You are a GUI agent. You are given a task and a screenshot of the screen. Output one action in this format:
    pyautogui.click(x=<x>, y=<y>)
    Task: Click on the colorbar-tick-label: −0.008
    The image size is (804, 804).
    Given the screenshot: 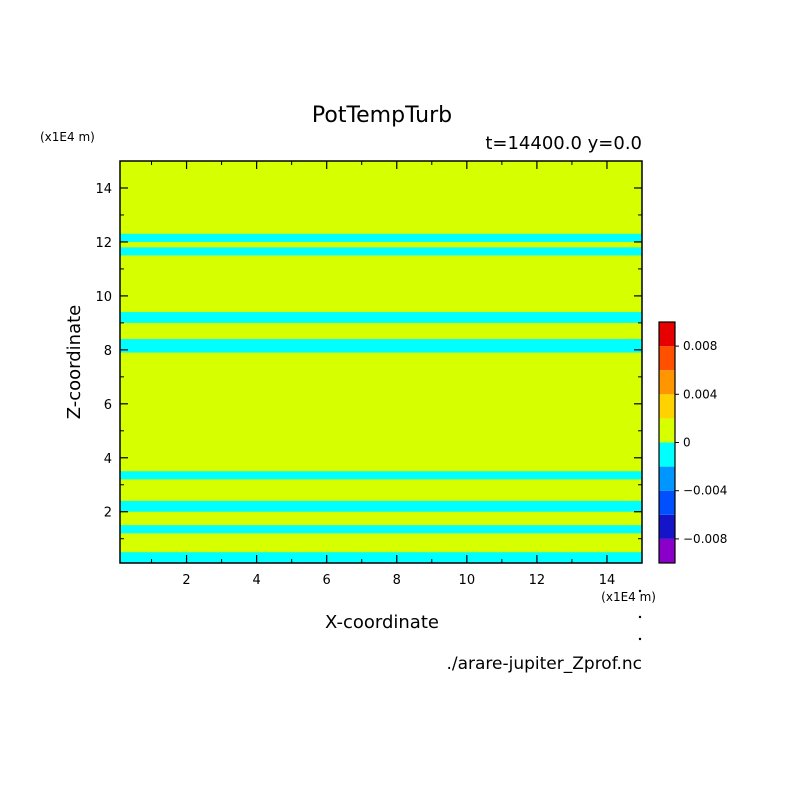 What is the action you would take?
    pyautogui.click(x=705, y=539)
    